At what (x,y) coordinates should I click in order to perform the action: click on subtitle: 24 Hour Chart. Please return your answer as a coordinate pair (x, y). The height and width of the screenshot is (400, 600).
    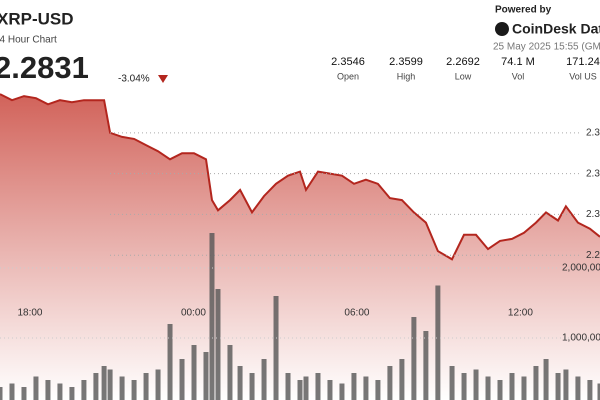
    Looking at the image, I should click on (28, 40).